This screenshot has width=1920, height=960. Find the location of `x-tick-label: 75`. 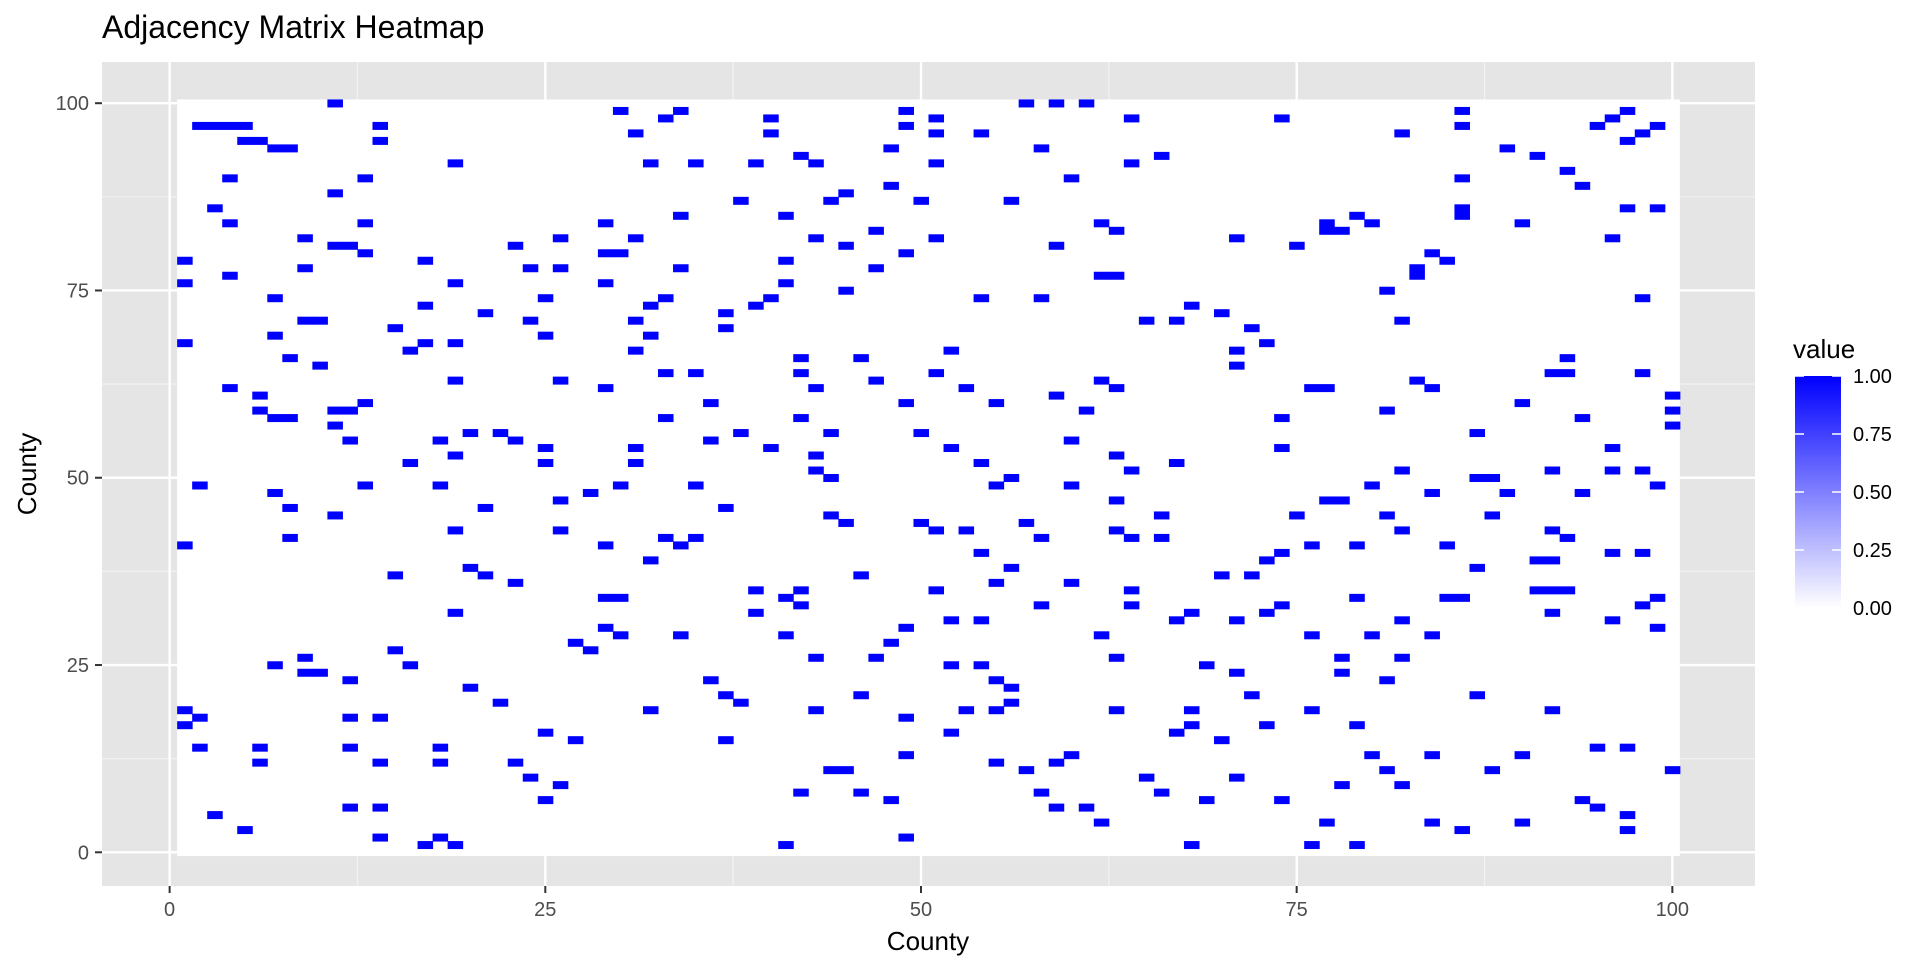

x-tick-label: 75 is located at coordinates (1297, 910).